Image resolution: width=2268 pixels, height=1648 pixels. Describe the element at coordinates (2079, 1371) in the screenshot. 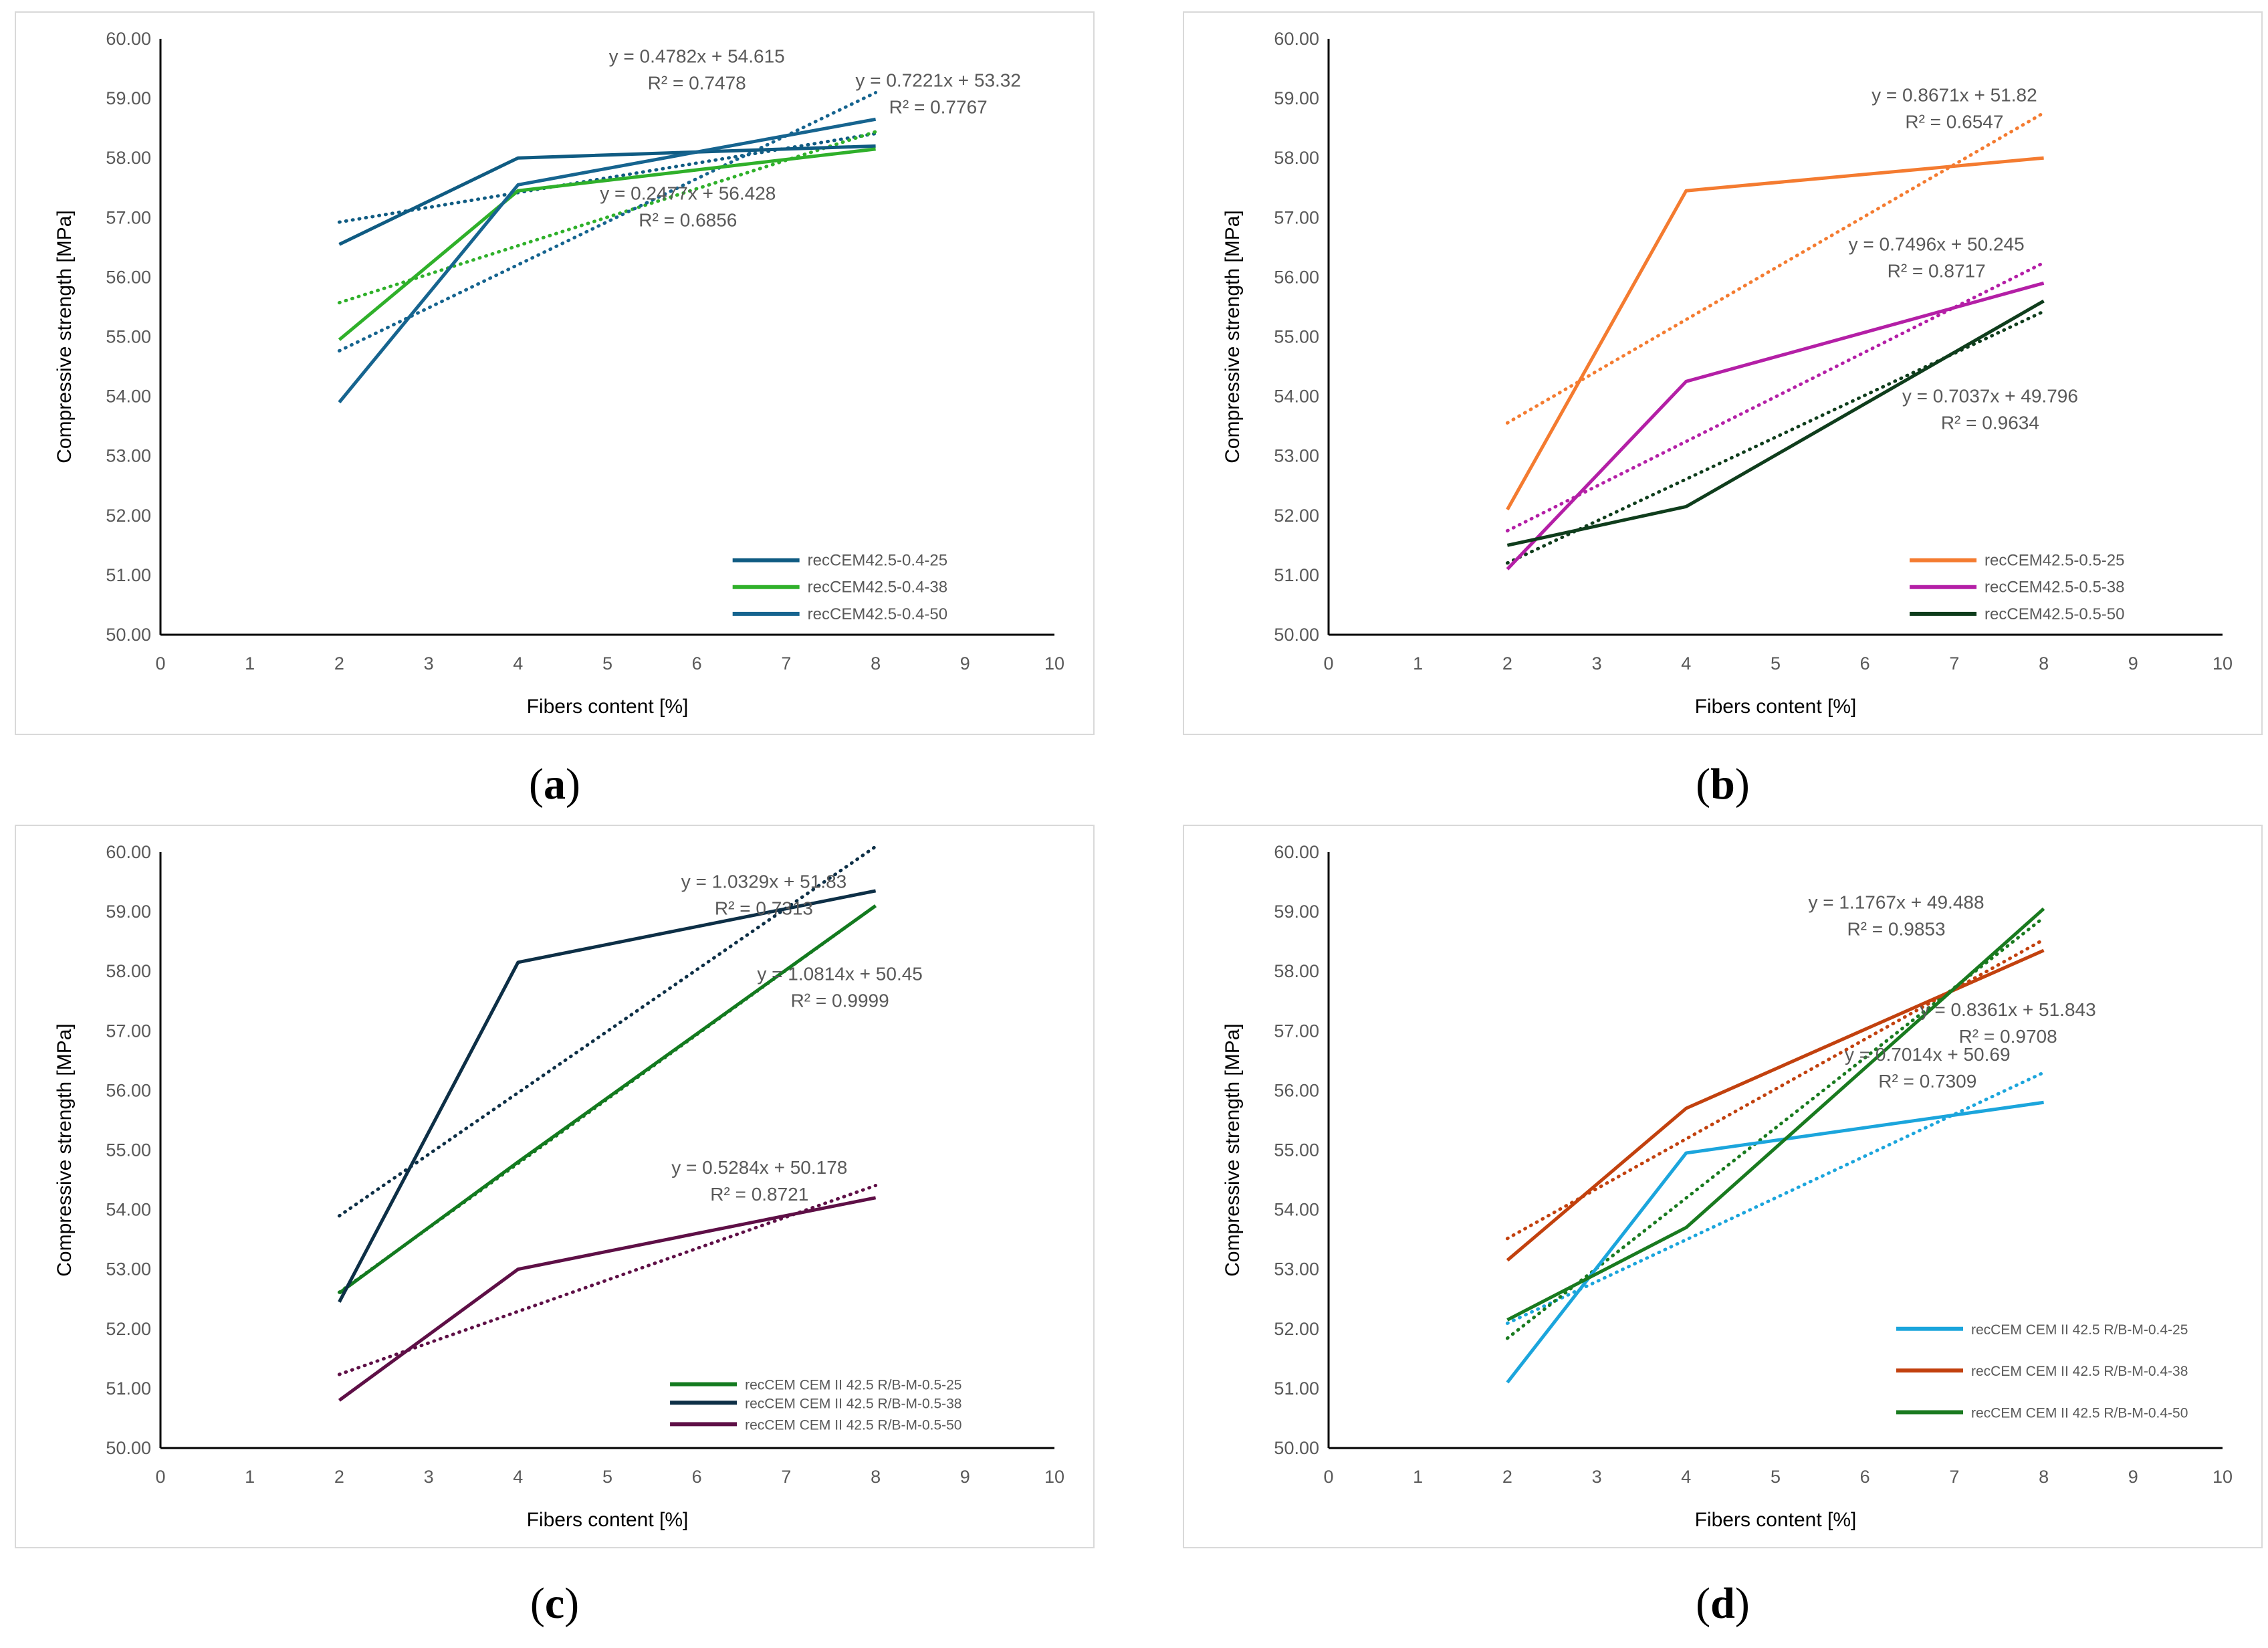

I see `legend-label: recCEM CEM II 42.5 R/B-M-0.4-38` at that location.